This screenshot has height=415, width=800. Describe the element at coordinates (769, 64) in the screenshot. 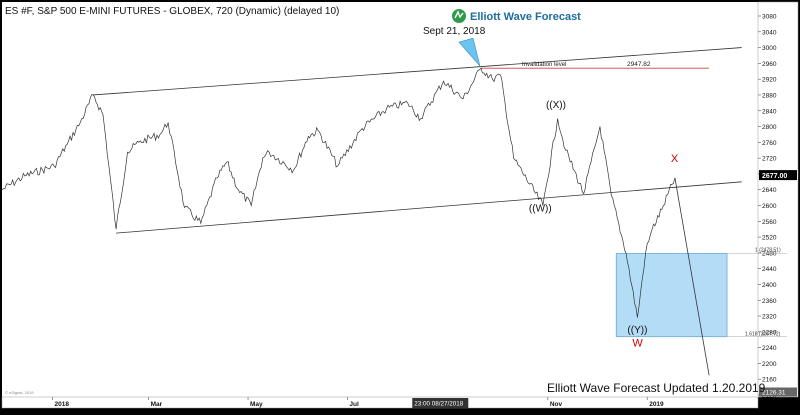

I see `y-tick-label: 2960` at that location.